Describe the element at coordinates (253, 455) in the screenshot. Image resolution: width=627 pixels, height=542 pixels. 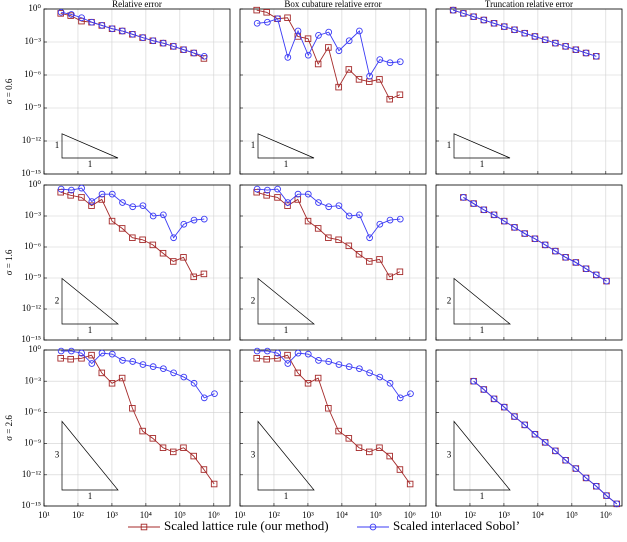
I see `slope-rise-label: 3` at that location.